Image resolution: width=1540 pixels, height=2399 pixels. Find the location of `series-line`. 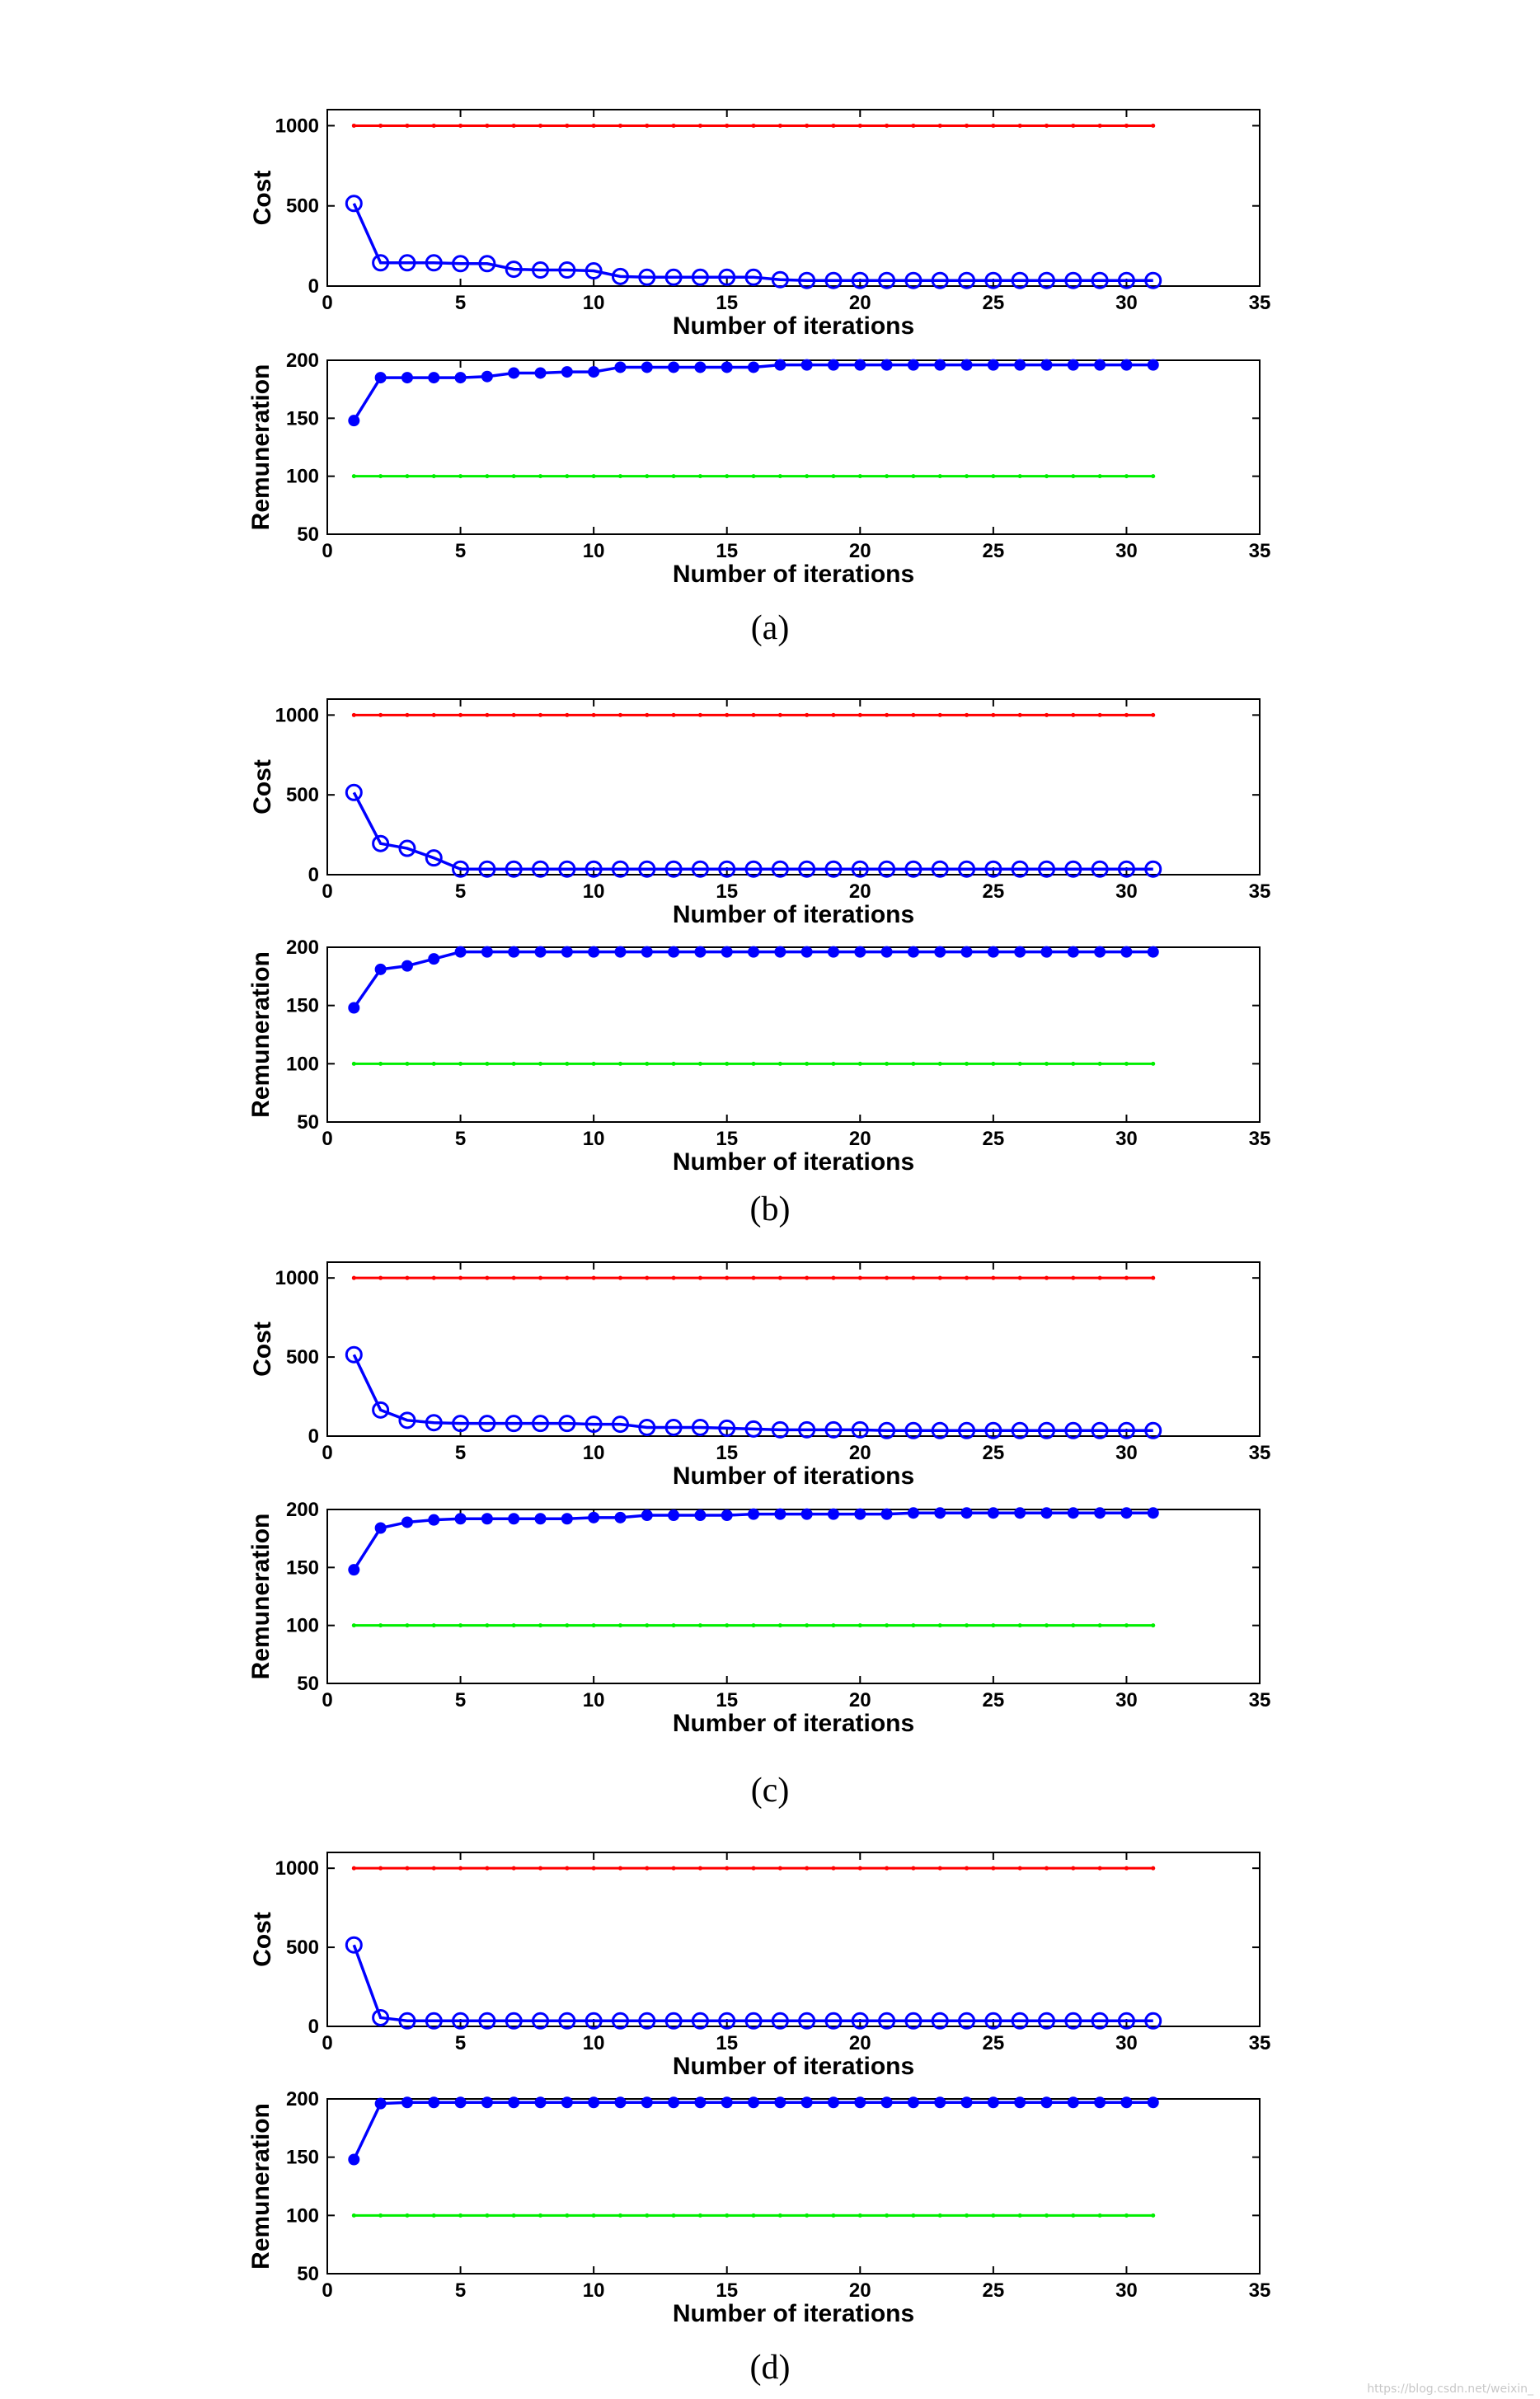

series-line is located at coordinates (753, 1393).